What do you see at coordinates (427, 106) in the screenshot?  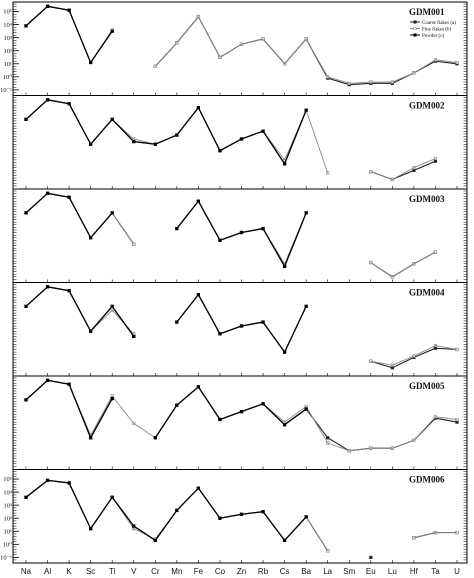 I see `panel-title: GDM002` at bounding box center [427, 106].